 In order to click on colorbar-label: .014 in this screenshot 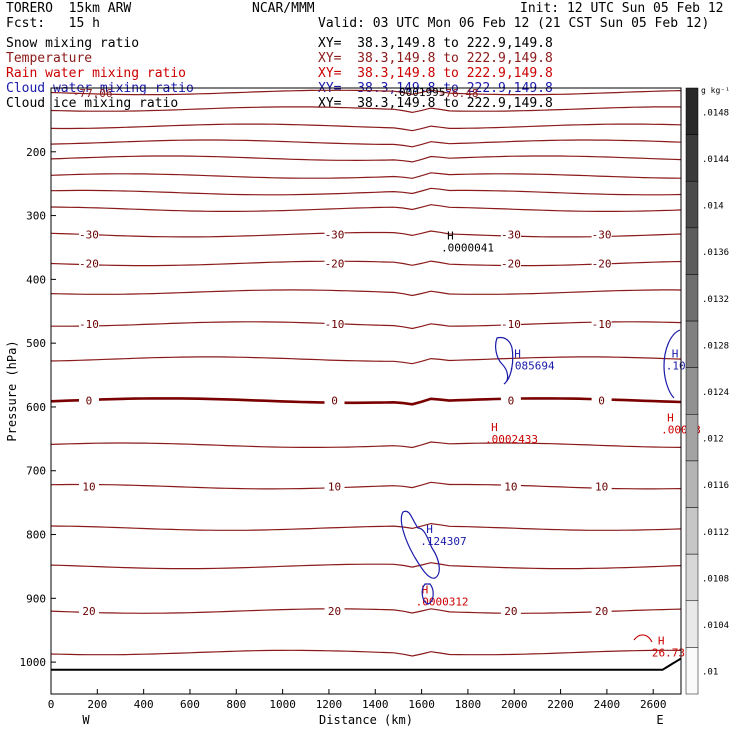, I will do `click(713, 207)`.